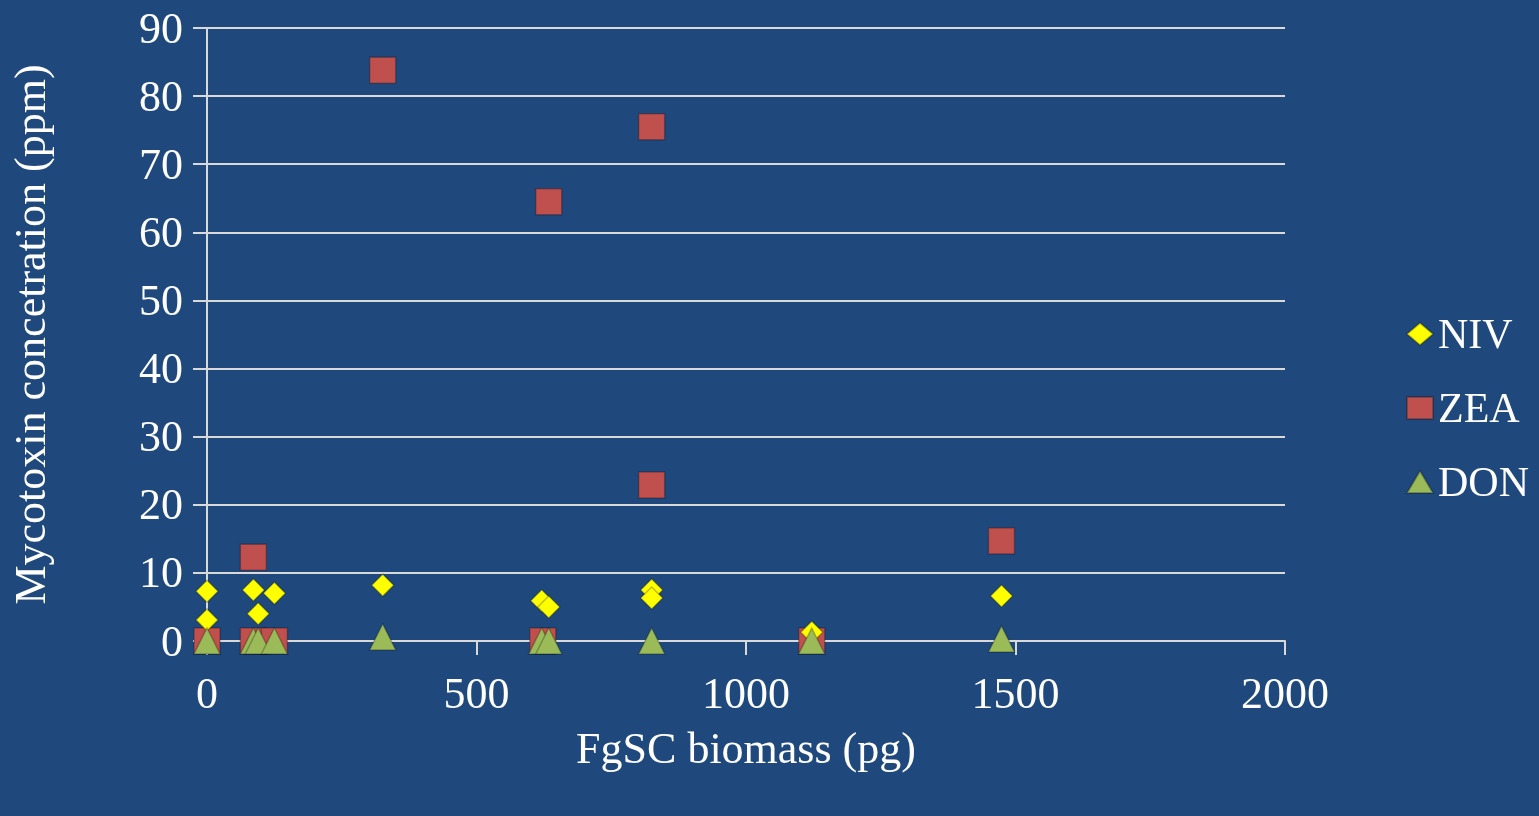 This screenshot has height=816, width=1539. Describe the element at coordinates (1484, 482) in the screenshot. I see `legend-label: DON` at that location.